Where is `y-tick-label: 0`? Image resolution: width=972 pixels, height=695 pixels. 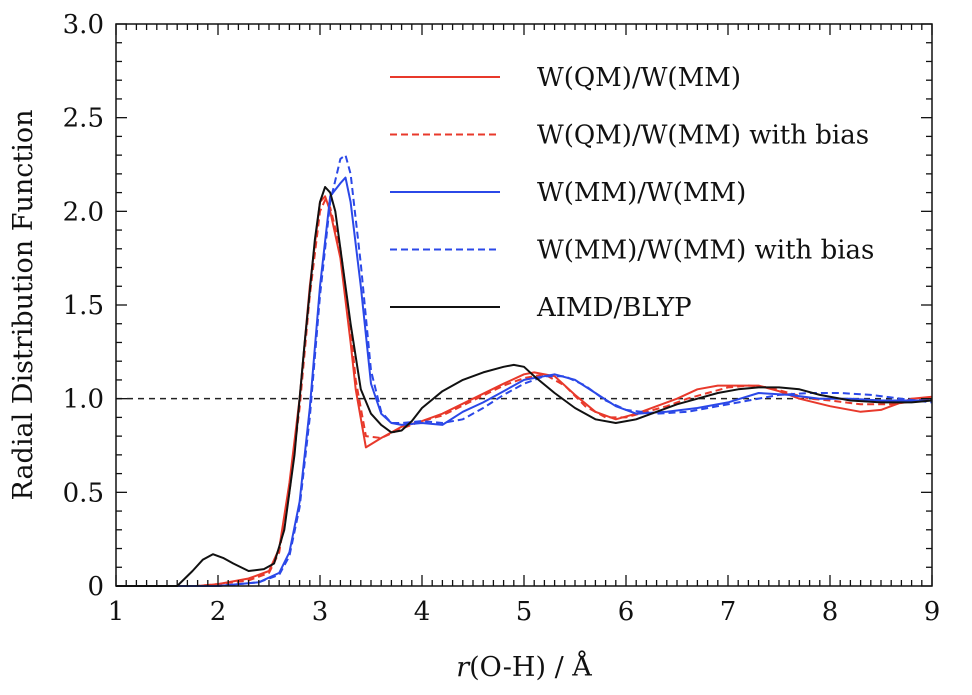 y-tick-label: 0 is located at coordinates (95, 587).